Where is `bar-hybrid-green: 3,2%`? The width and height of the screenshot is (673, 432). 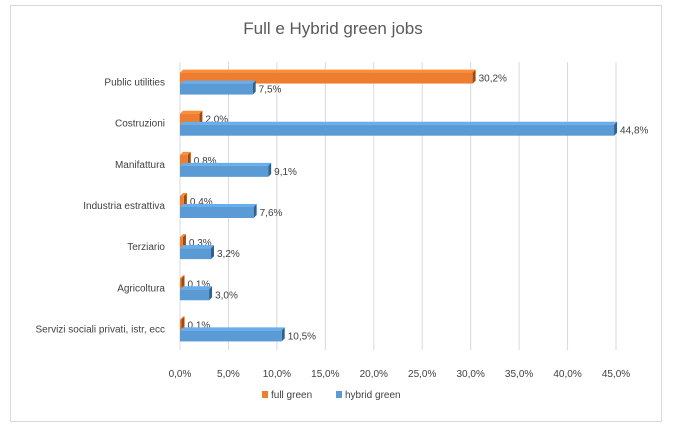 bar-hybrid-green: 3,2% is located at coordinates (210, 252).